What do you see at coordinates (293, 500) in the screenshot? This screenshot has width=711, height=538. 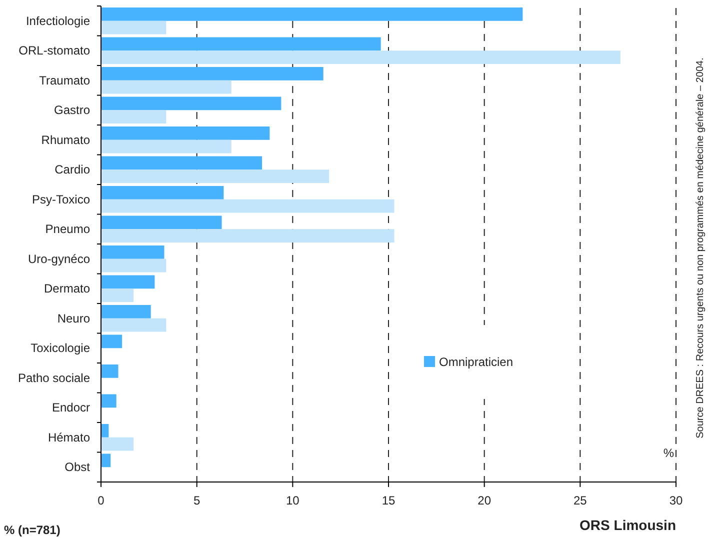 I see `x-tick-label: 10` at bounding box center [293, 500].